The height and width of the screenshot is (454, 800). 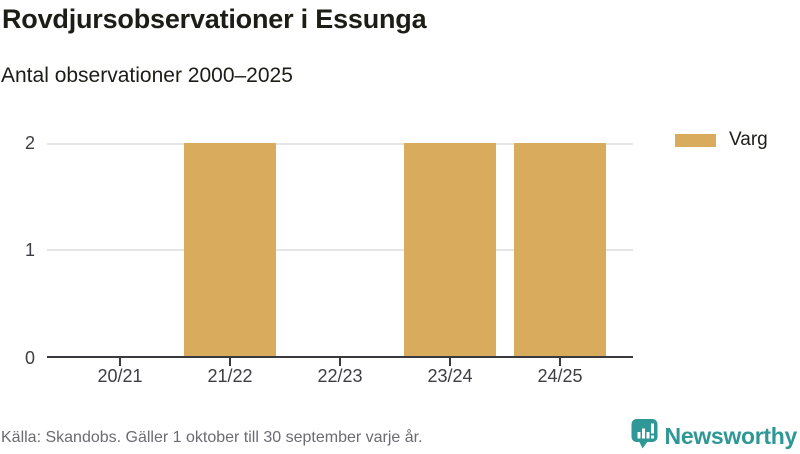 I want to click on newsworthy-wordmark: Newsworthy, so click(x=731, y=435).